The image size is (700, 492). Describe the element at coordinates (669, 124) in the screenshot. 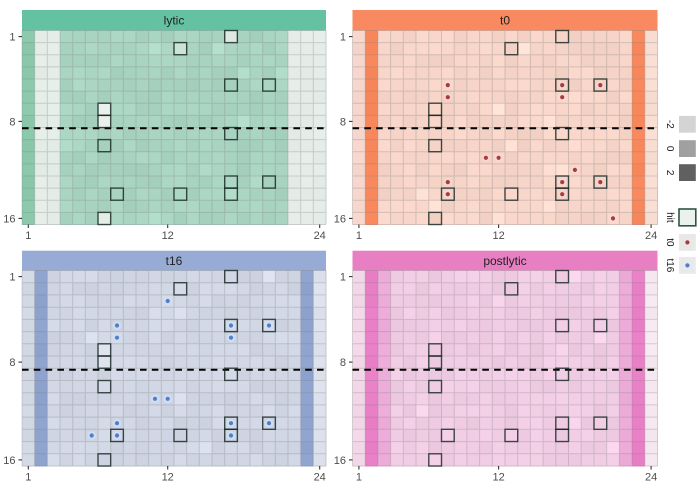

I see `svg-text: -2` at that location.